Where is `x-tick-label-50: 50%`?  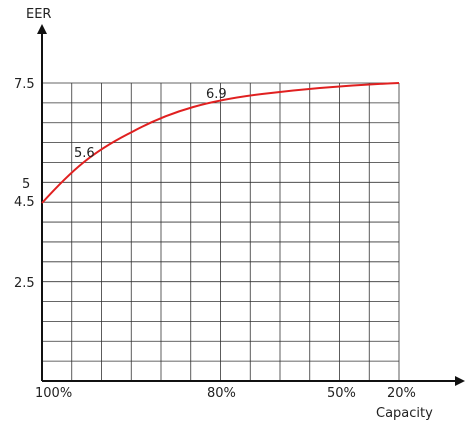 x-tick-label-50: 50% is located at coordinates (341, 393).